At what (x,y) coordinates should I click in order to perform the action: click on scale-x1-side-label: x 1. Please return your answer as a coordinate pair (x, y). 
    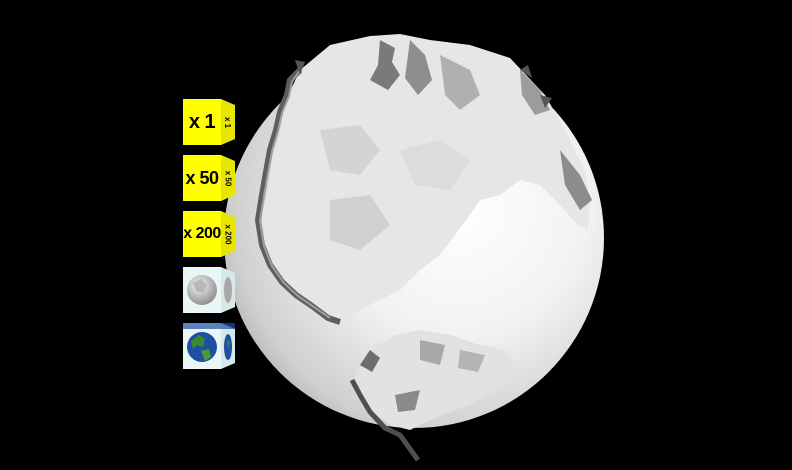
    Looking at the image, I should click on (228, 122).